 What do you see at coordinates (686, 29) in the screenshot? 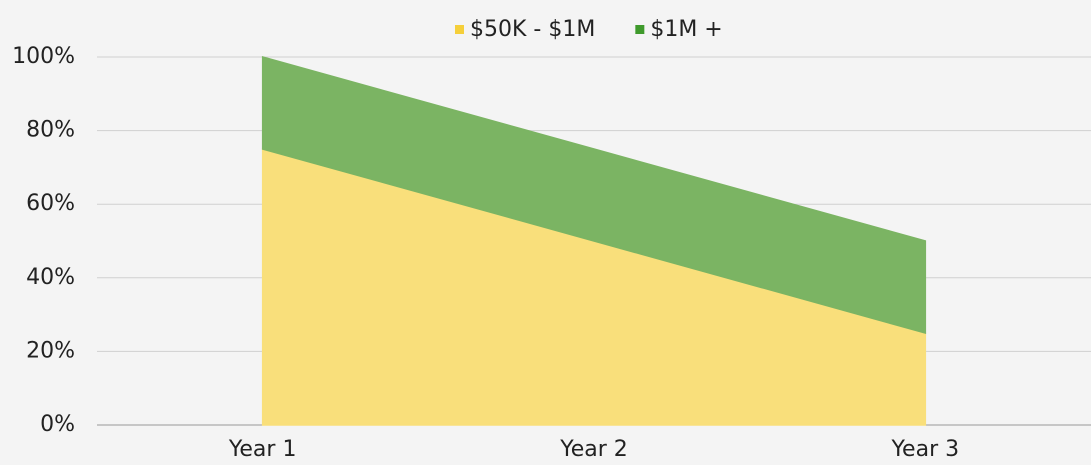
I see `legend-label: $1M +` at bounding box center [686, 29].